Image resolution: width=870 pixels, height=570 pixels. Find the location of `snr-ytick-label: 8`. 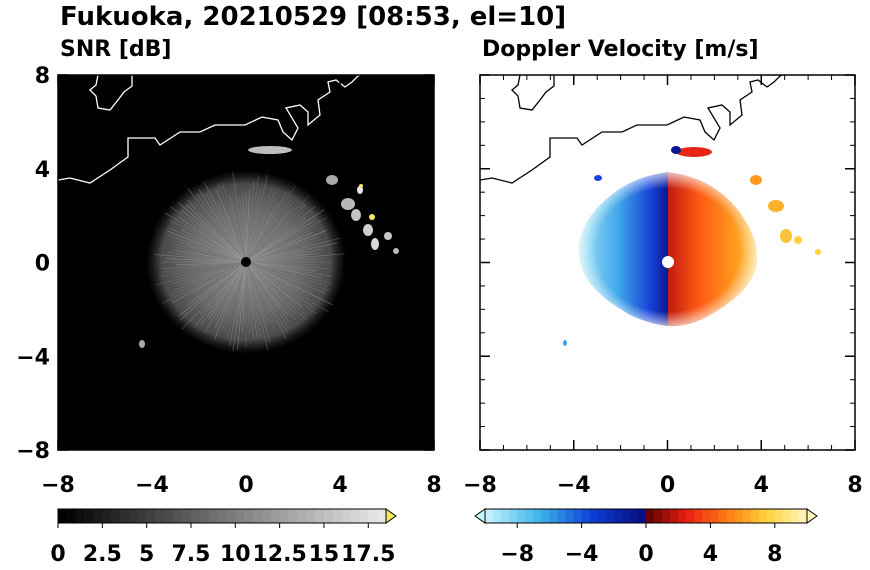

snr-ytick-label: 8 is located at coordinates (42, 76).